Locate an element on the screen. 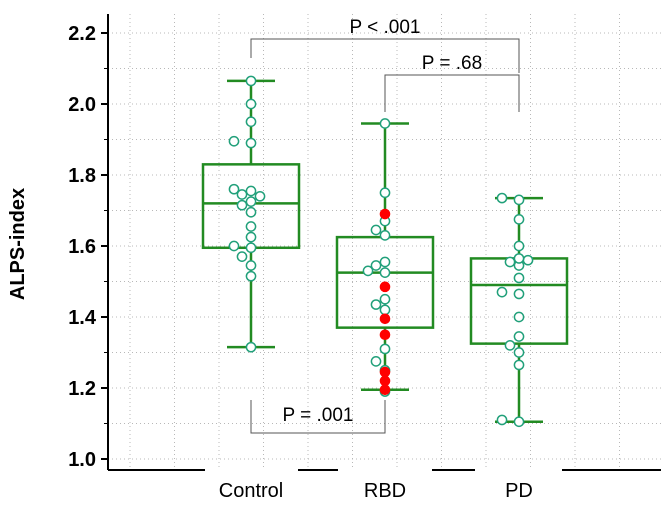 This screenshot has width=667, height=514. bracket-label: P = .68 is located at coordinates (452, 63).